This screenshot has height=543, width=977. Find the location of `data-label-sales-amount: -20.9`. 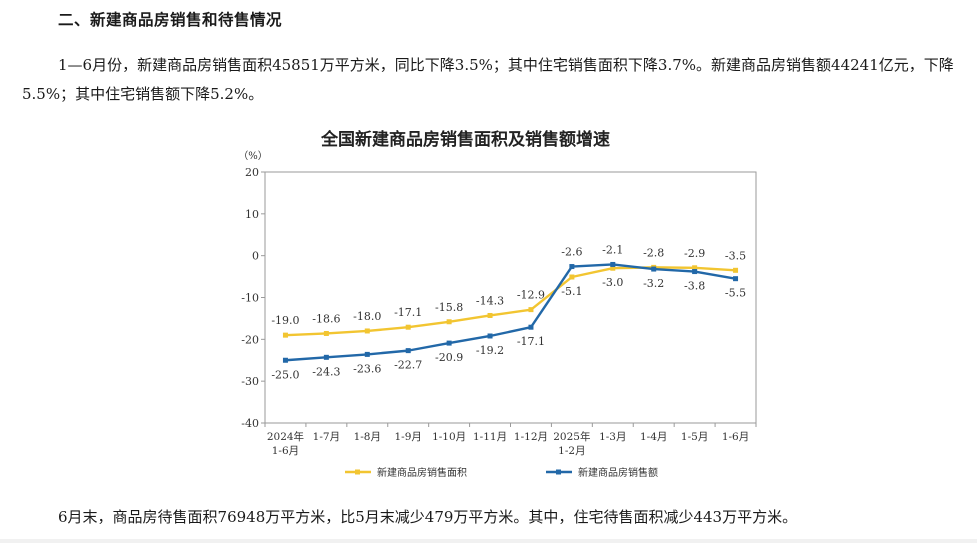

data-label-sales-amount: -20.9 is located at coordinates (449, 357).